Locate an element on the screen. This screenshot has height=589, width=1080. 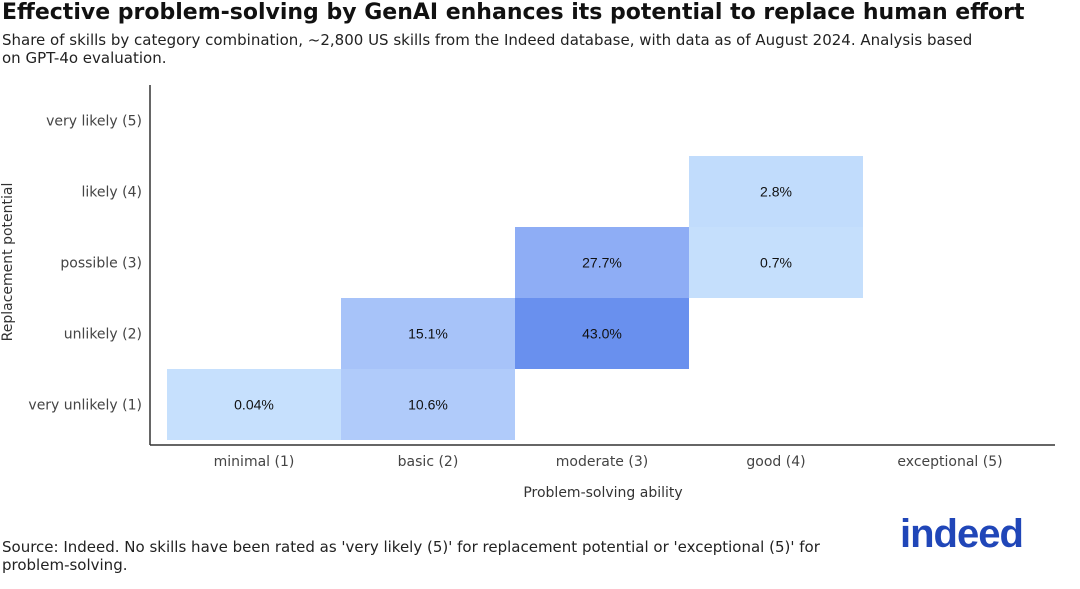
x-tick-label: exceptional (5) is located at coordinates (949, 462).